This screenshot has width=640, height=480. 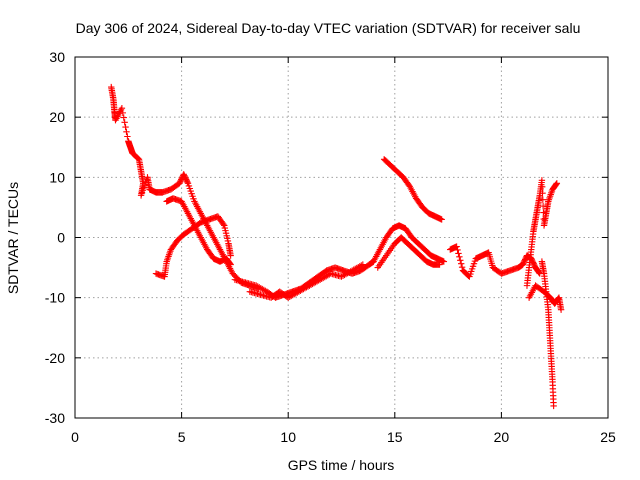 I want to click on series-track-midday-bump, so click(x=409, y=243).